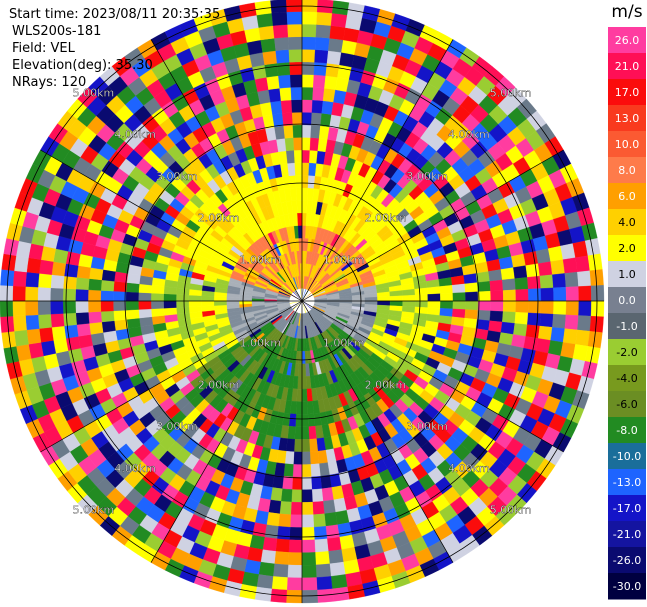 This screenshot has height=607, width=647. Describe the element at coordinates (82, 65) in the screenshot. I see `elevation-angle: Elevation(deg): 35.30` at that location.